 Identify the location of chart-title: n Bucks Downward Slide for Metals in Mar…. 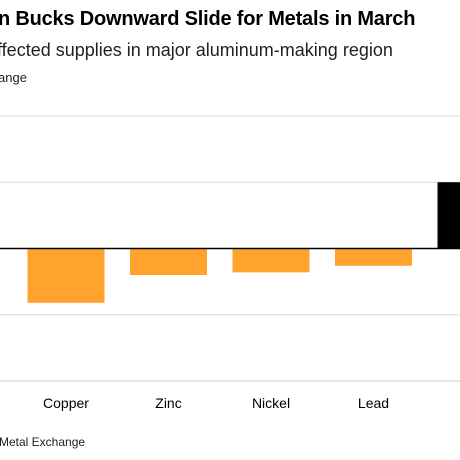
(208, 19).